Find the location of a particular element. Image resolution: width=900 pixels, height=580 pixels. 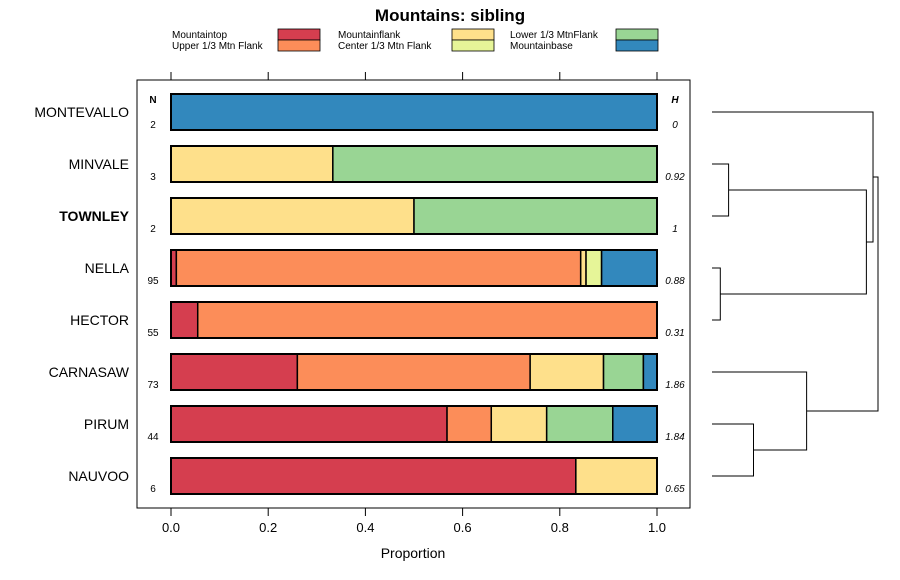

row-n-value: 95 is located at coordinates (153, 281).